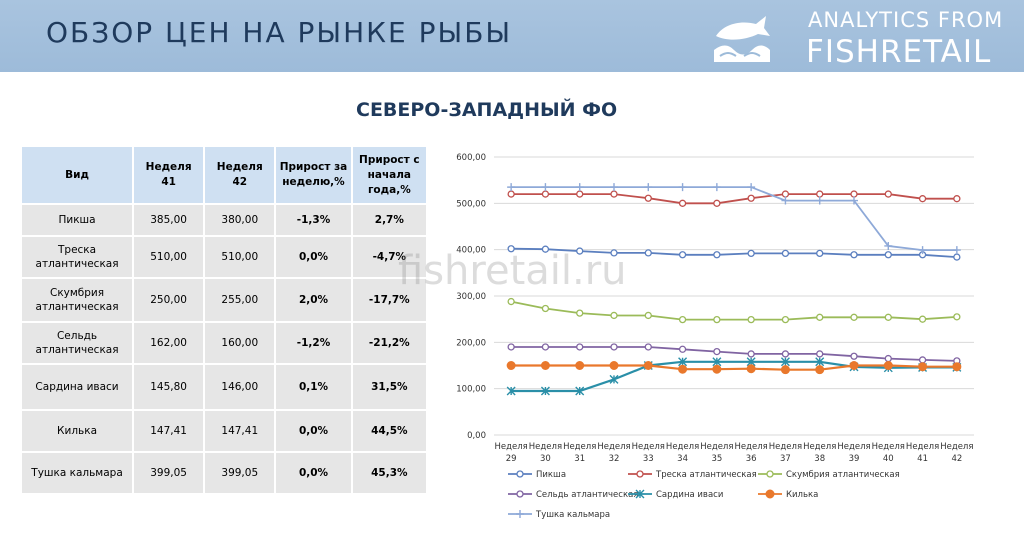 The height and width of the screenshot is (550, 1024). What do you see at coordinates (169, 220) in the screenshot?
I see `cell-week41: 385,00` at bounding box center [169, 220].